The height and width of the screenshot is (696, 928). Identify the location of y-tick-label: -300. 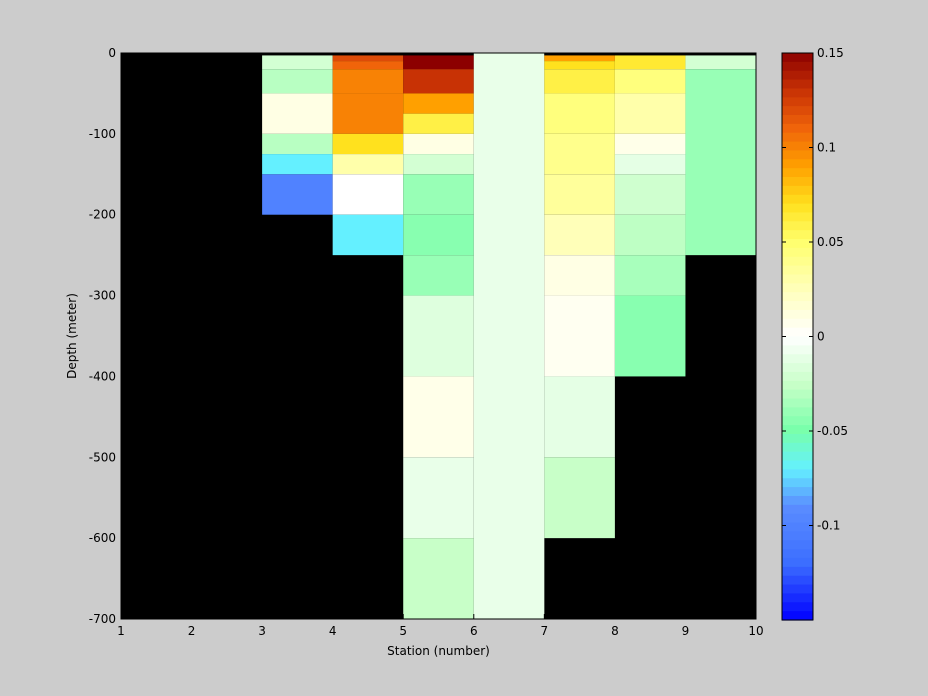
(102, 296).